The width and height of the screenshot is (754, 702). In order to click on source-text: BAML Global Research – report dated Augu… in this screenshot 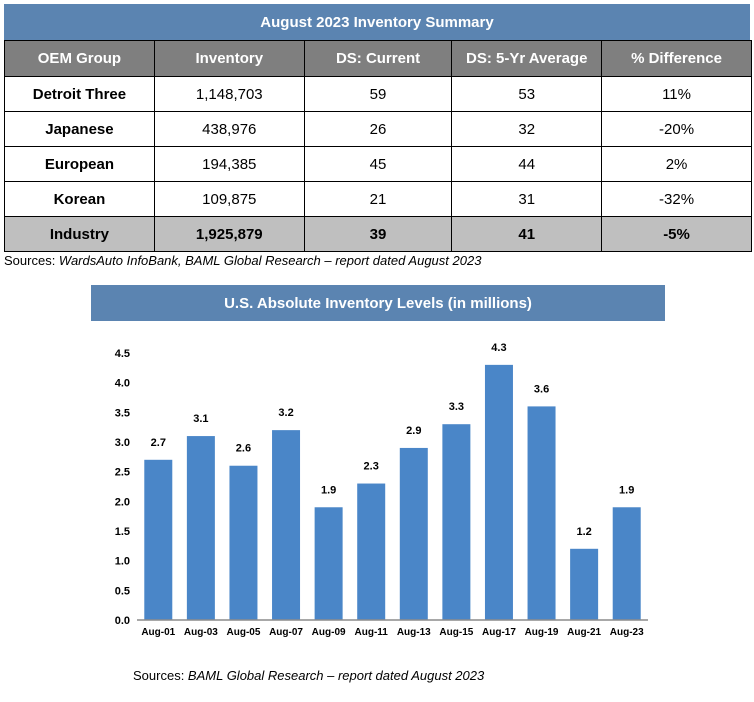, I will do `click(336, 675)`.